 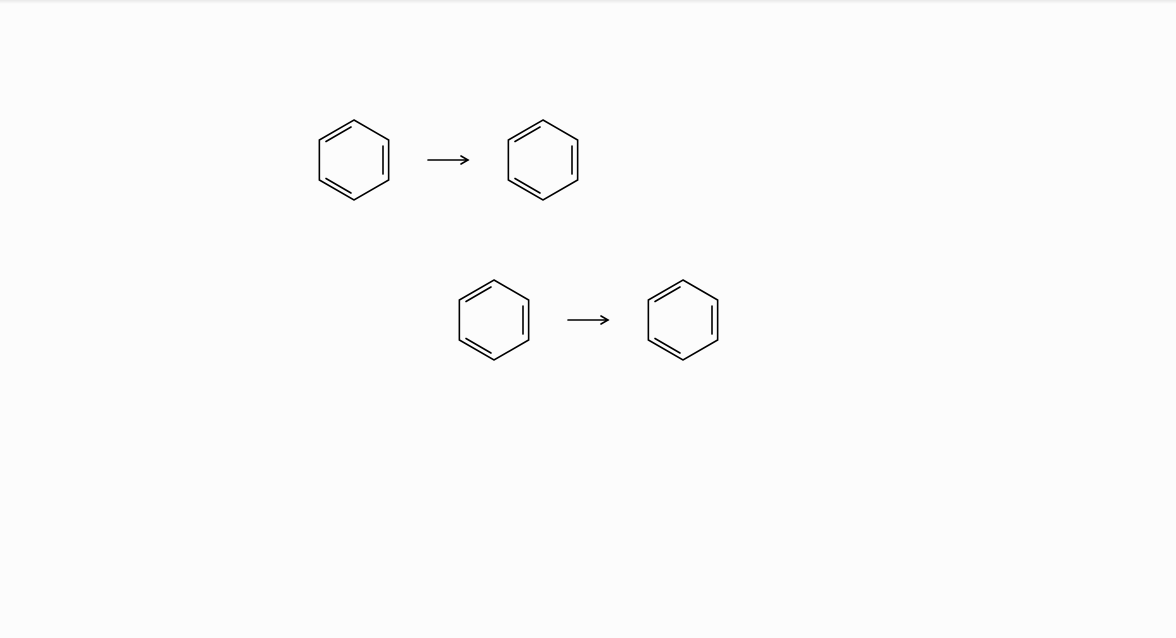 What do you see at coordinates (588, 2) in the screenshot?
I see `toolbar-shadow` at bounding box center [588, 2].